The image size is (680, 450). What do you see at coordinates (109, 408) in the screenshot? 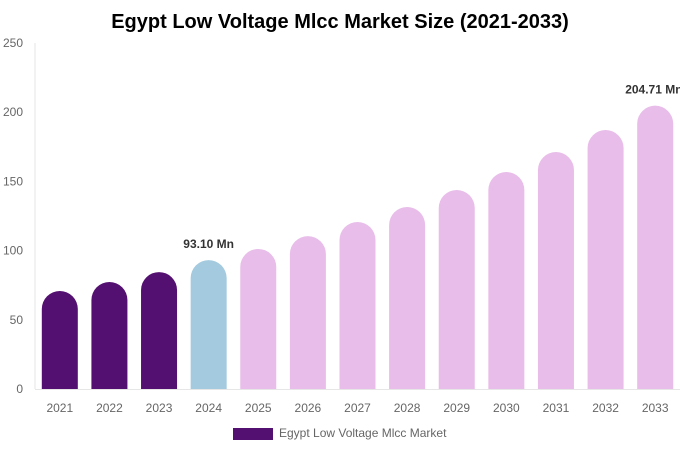
I see `x-tick-label: 2022` at bounding box center [109, 408].